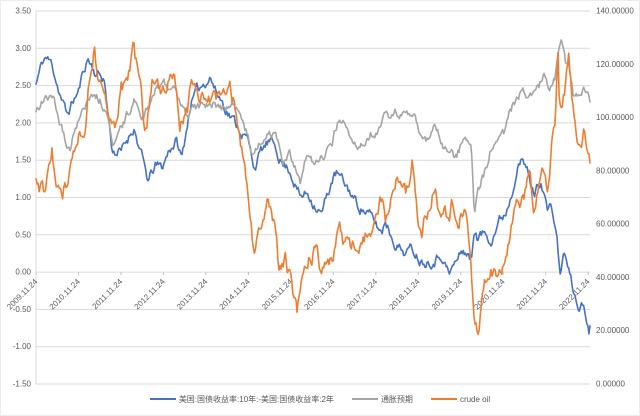 Image resolution: width=640 pixels, height=416 pixels. Describe the element at coordinates (615, 64) in the screenshot. I see `right-axis-tick-label: 120.00000` at that location.